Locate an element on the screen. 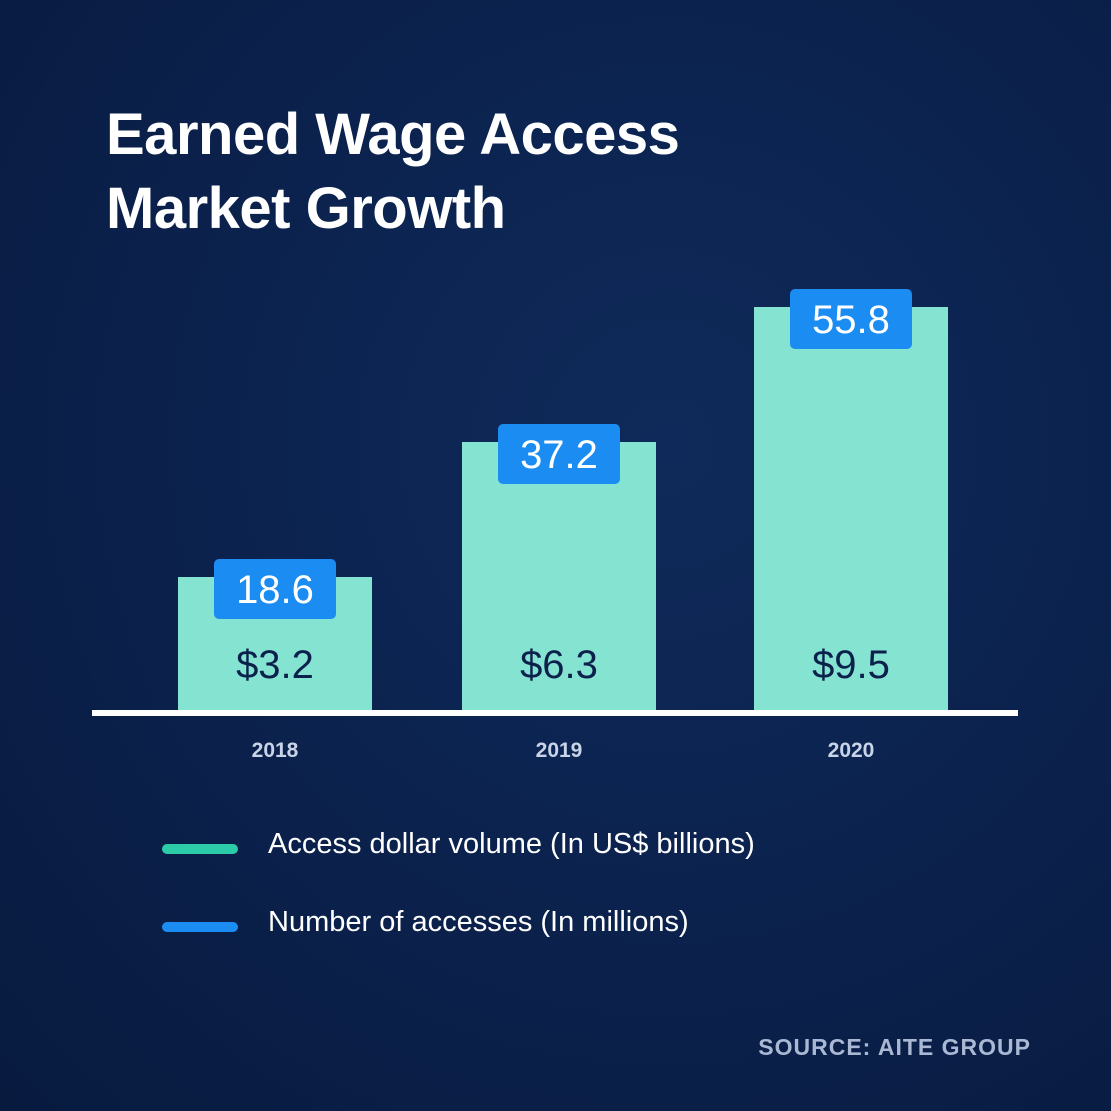  accesses-label-2018: 18.6 is located at coordinates (275, 590).